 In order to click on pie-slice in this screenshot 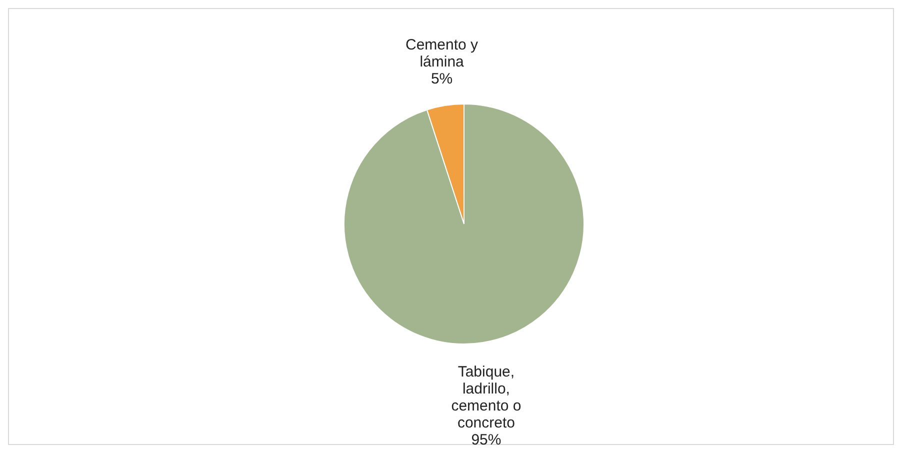, I will do `click(464, 224)`.